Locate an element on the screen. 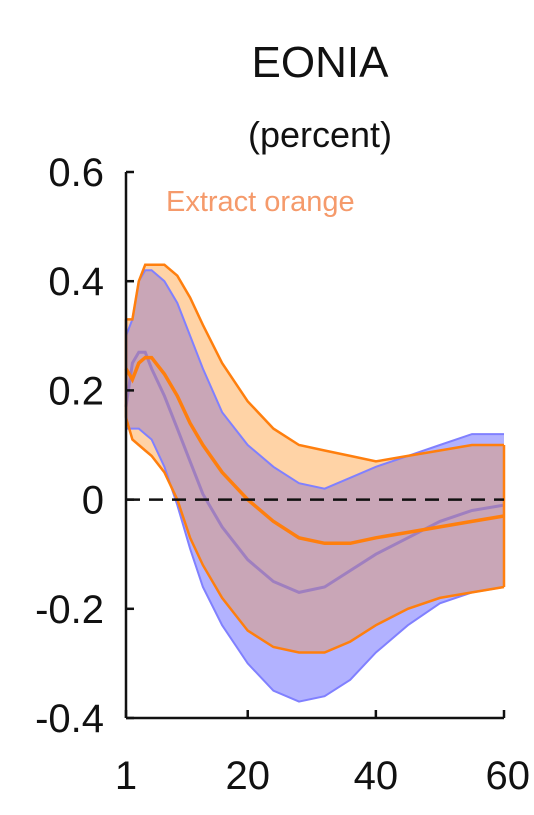 Image resolution: width=534 pixels, height=815 pixels. extract-orange-annotation: Extract orange is located at coordinates (260, 202).